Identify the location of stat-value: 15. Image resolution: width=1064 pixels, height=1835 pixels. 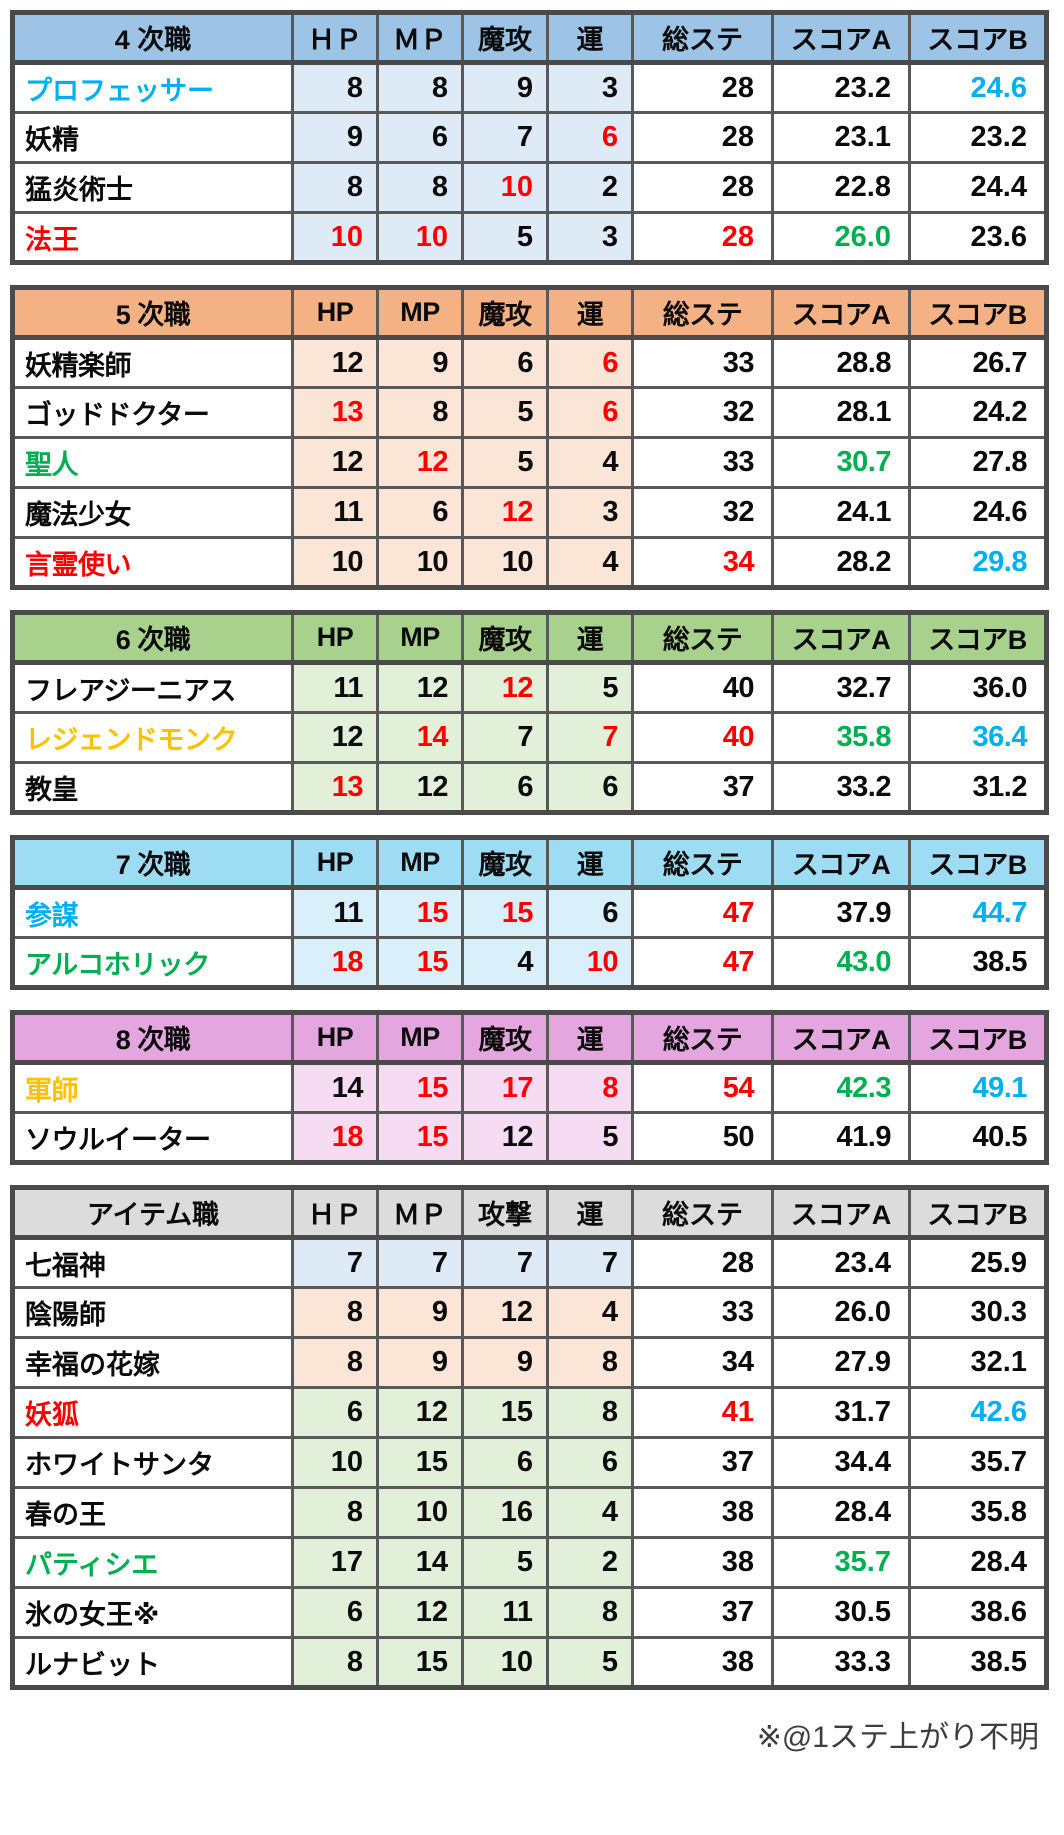
(505, 1412).